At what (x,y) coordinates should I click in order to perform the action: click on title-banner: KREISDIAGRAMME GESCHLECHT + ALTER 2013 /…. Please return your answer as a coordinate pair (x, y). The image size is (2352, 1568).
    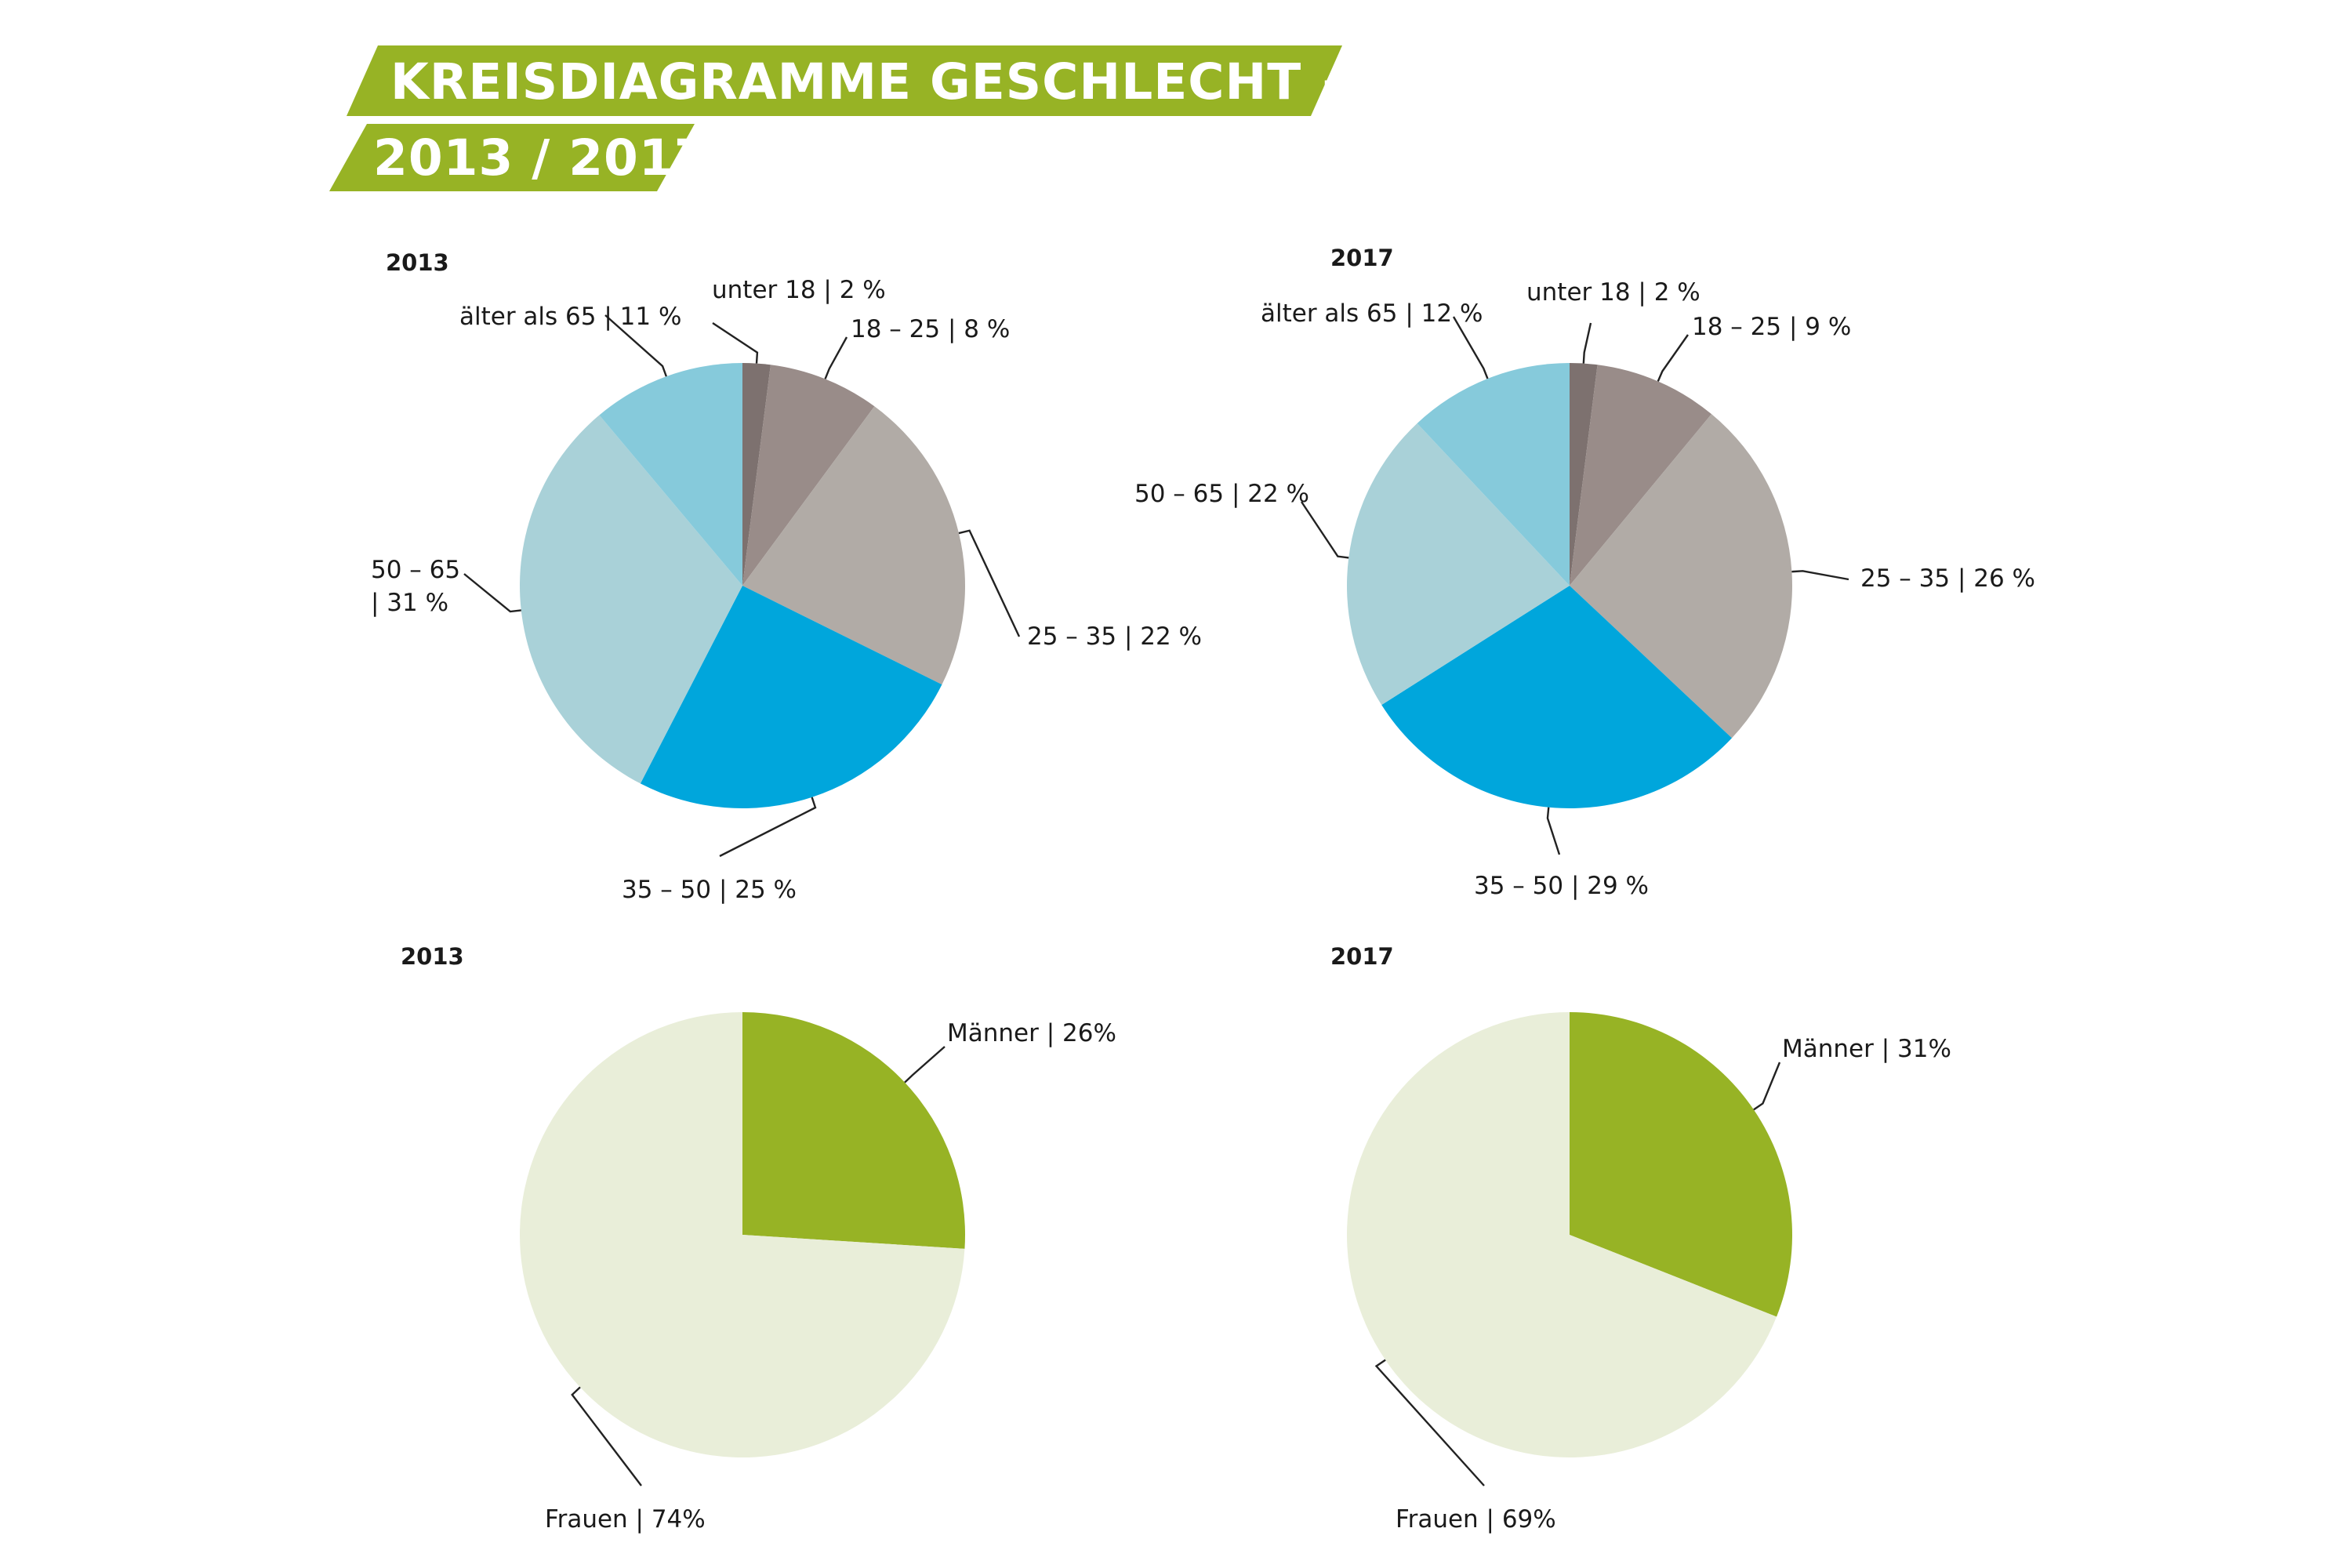
    Looking at the image, I should click on (940, 118).